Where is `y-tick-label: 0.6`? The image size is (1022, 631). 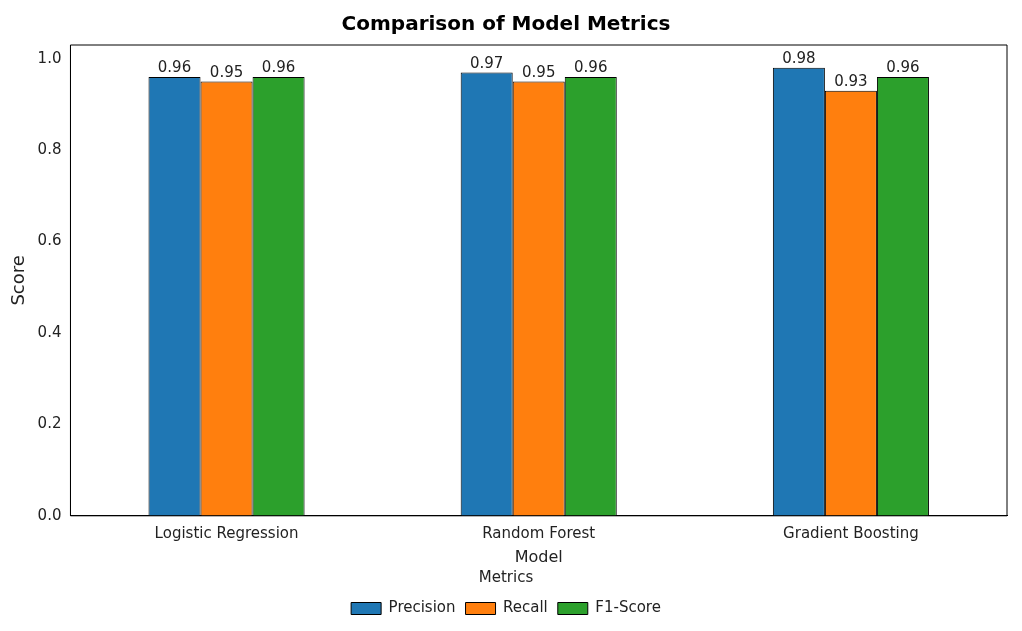 y-tick-label: 0.6 is located at coordinates (49, 240).